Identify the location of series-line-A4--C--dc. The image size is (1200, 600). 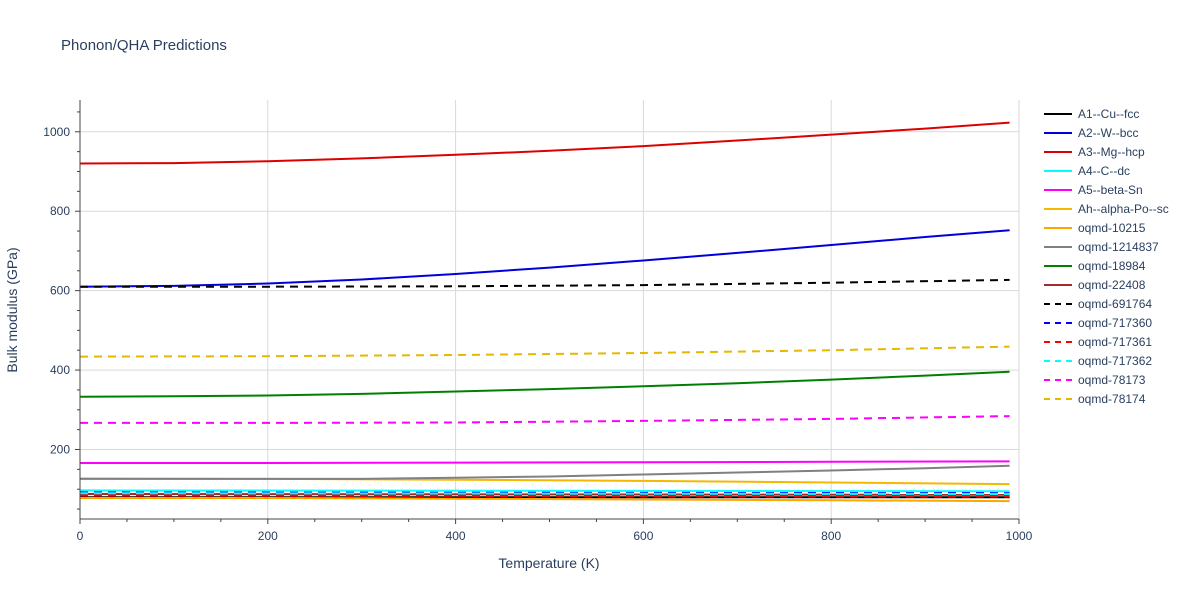
(544, 491).